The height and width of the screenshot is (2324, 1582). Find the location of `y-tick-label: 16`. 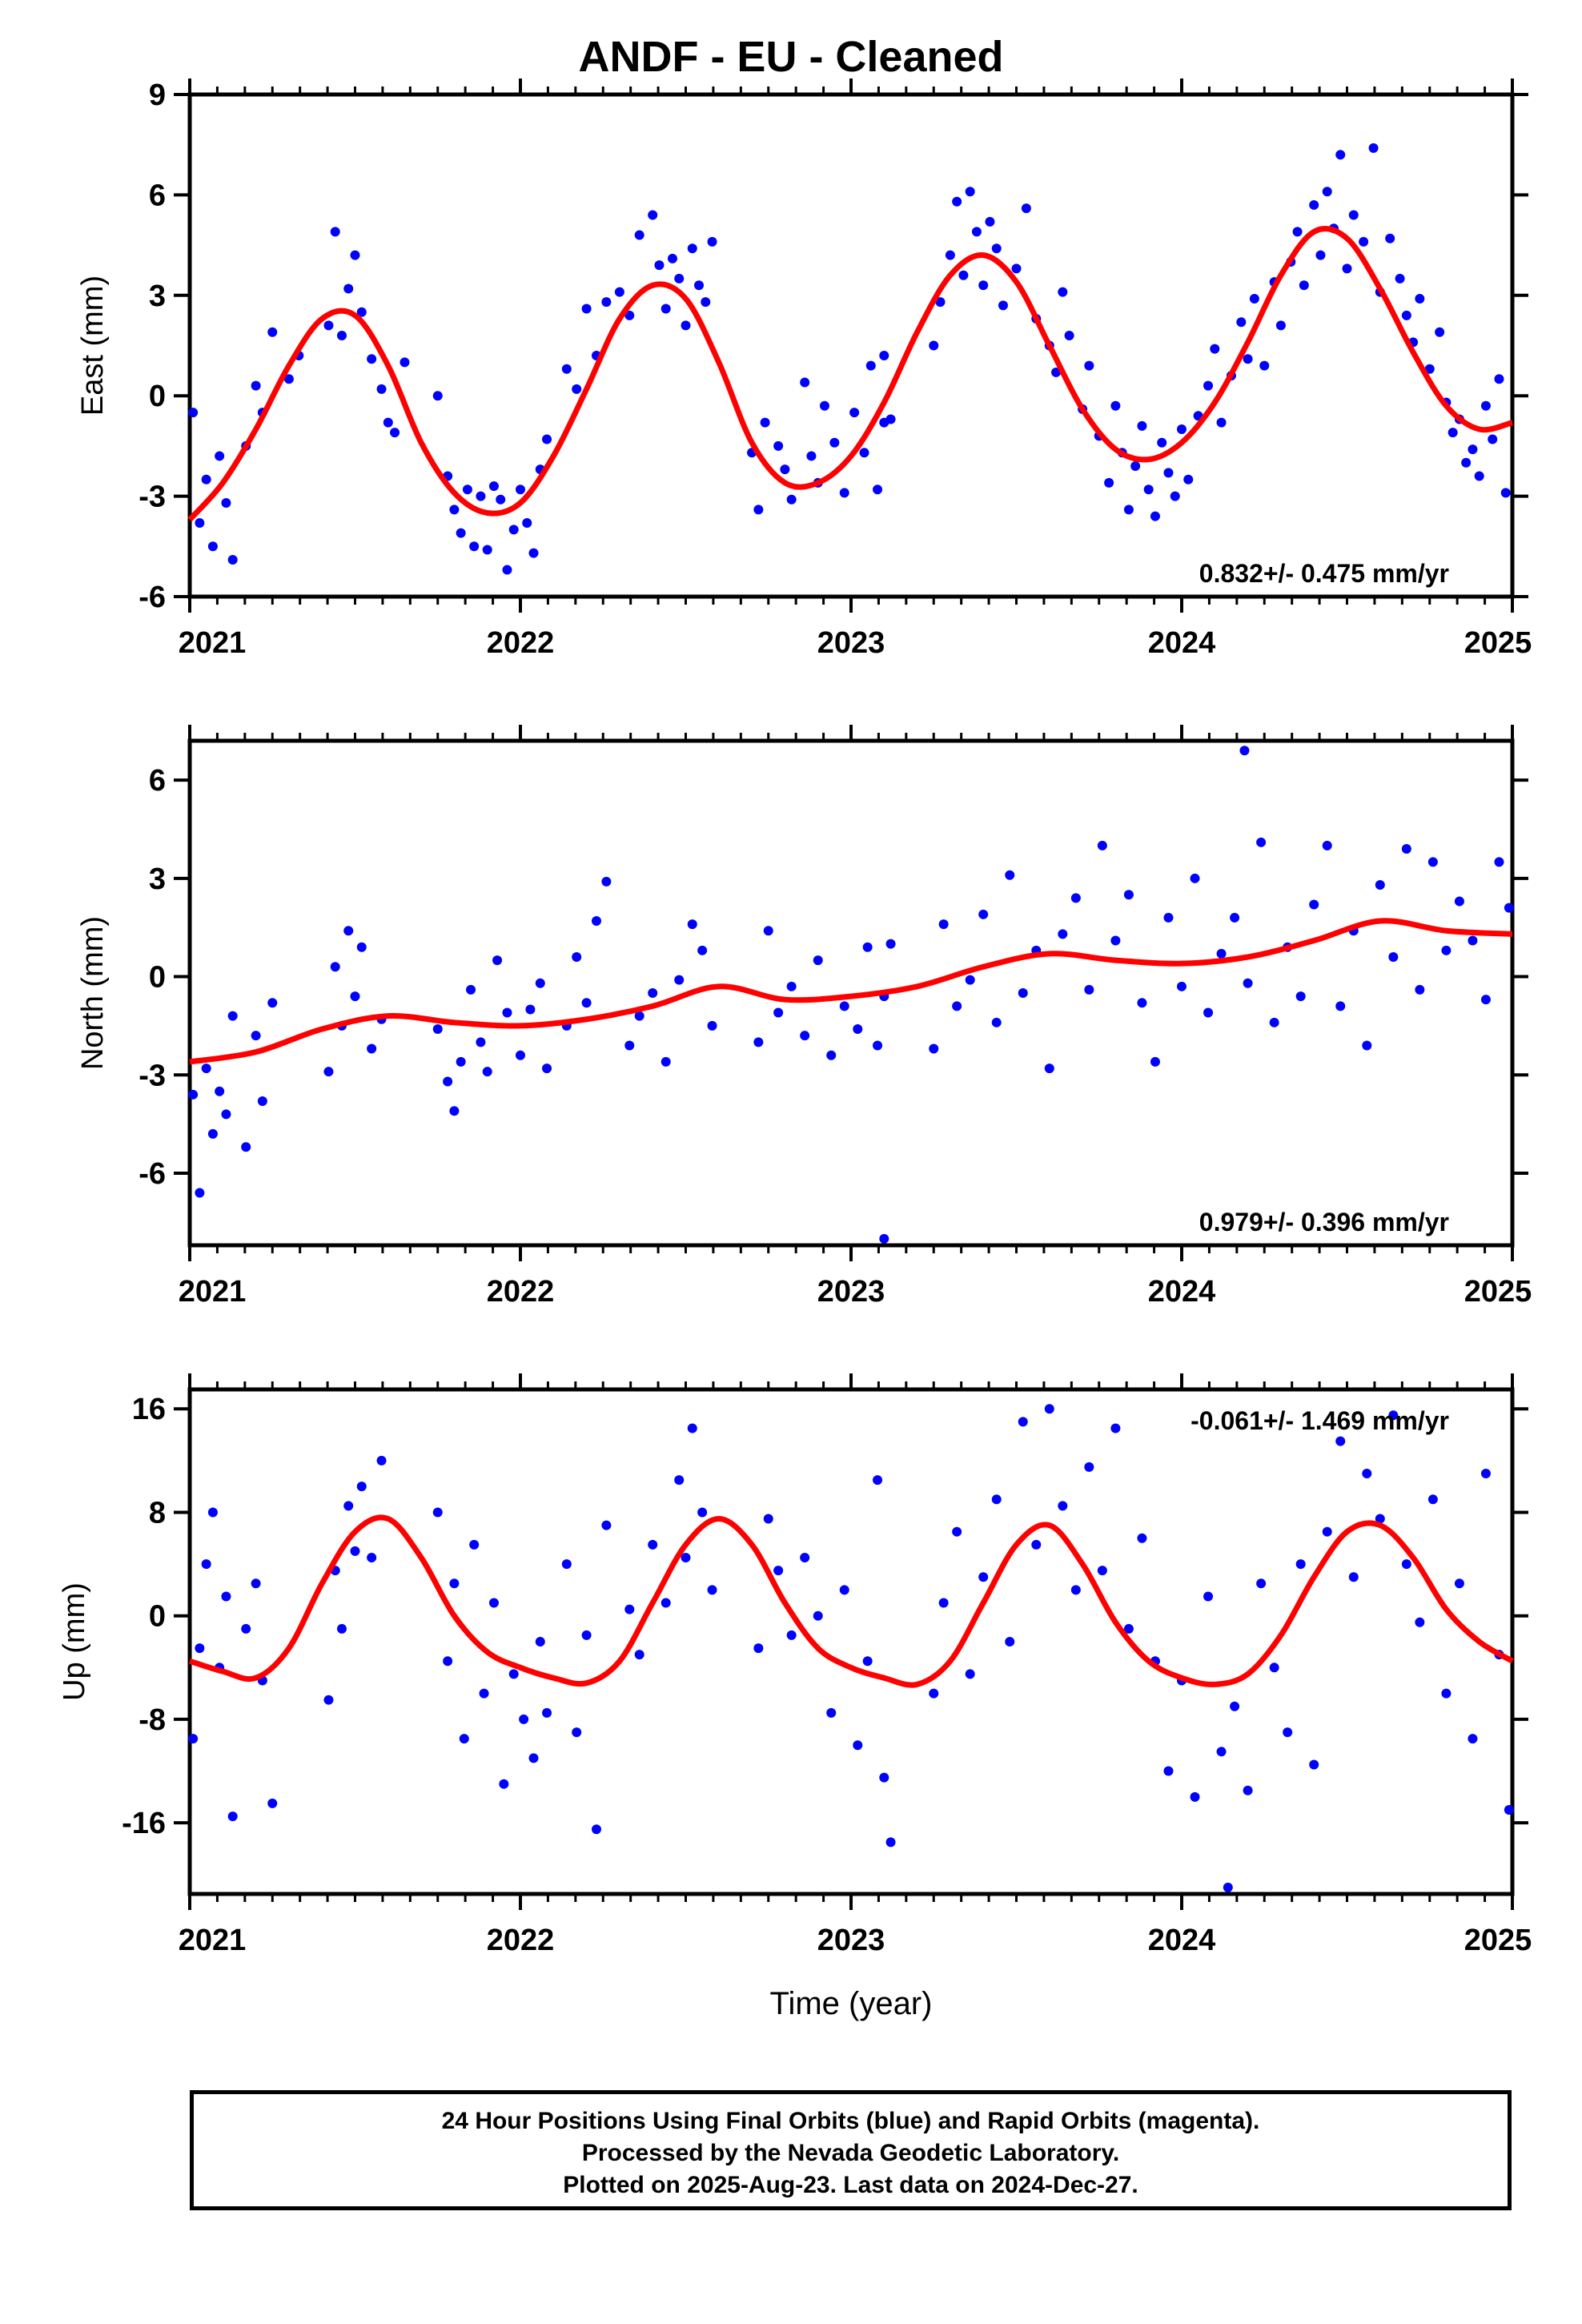

y-tick-label: 16 is located at coordinates (149, 1409).